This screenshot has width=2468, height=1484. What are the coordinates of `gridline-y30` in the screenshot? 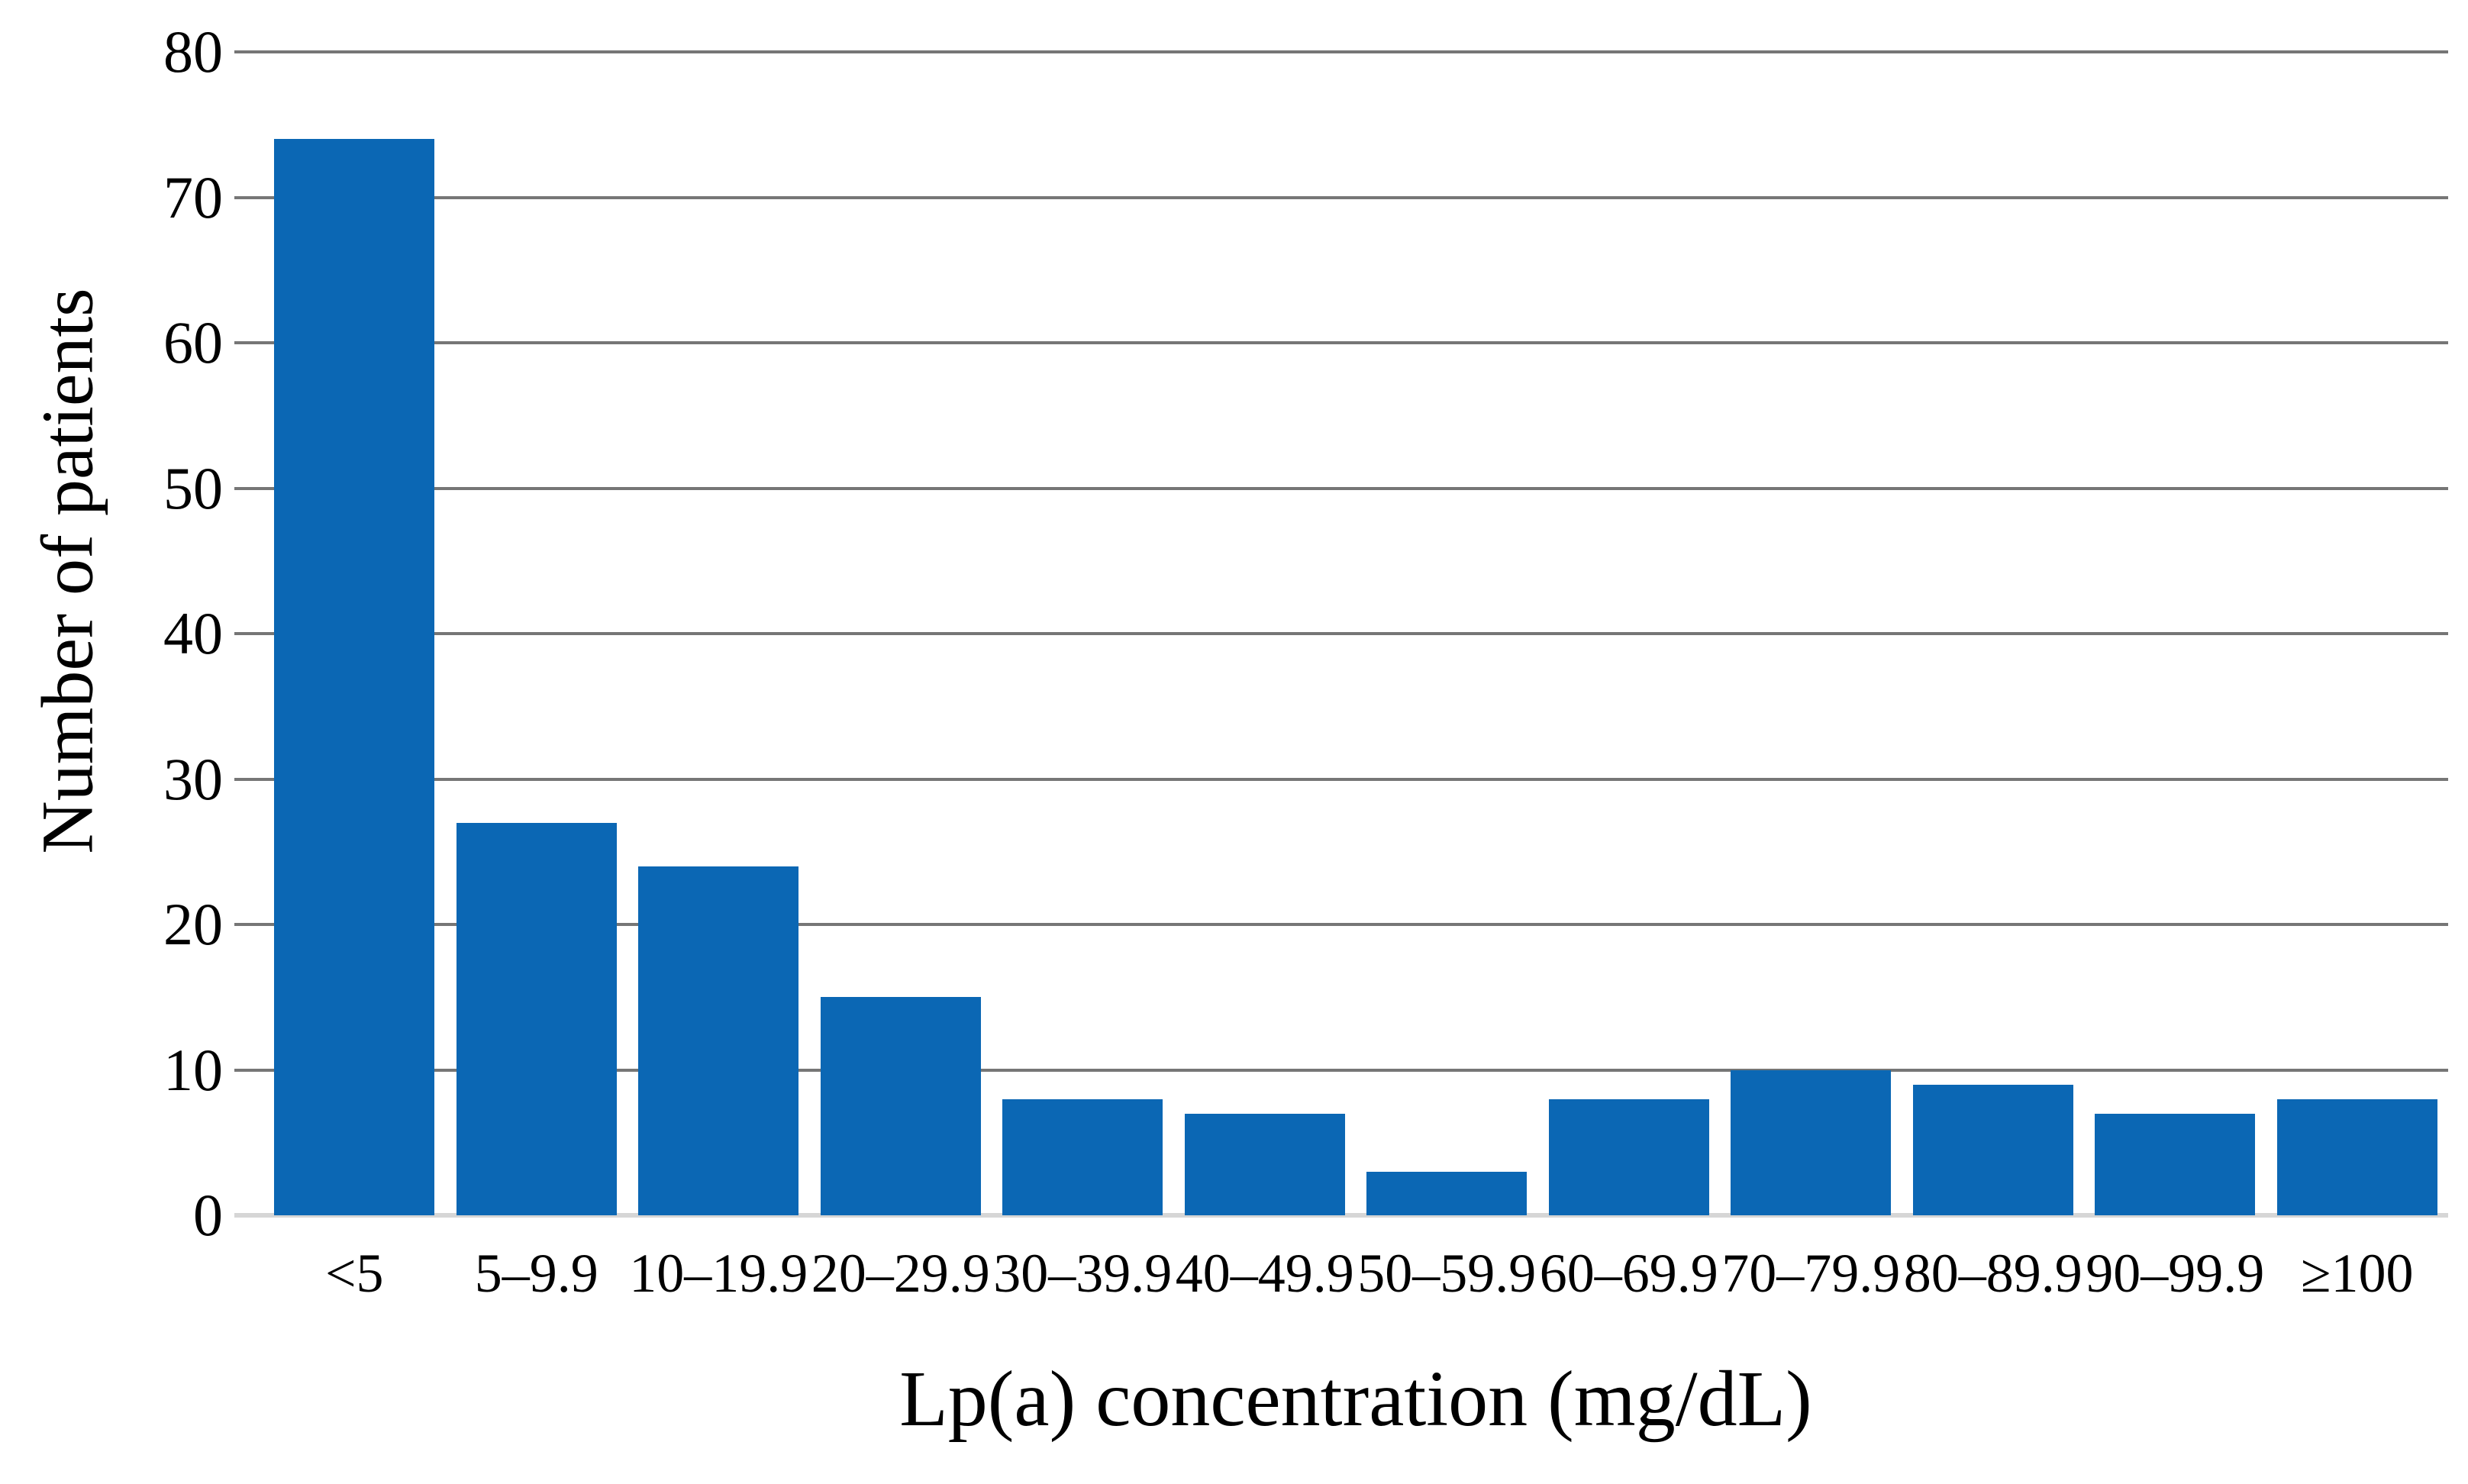 It's located at (1341, 779).